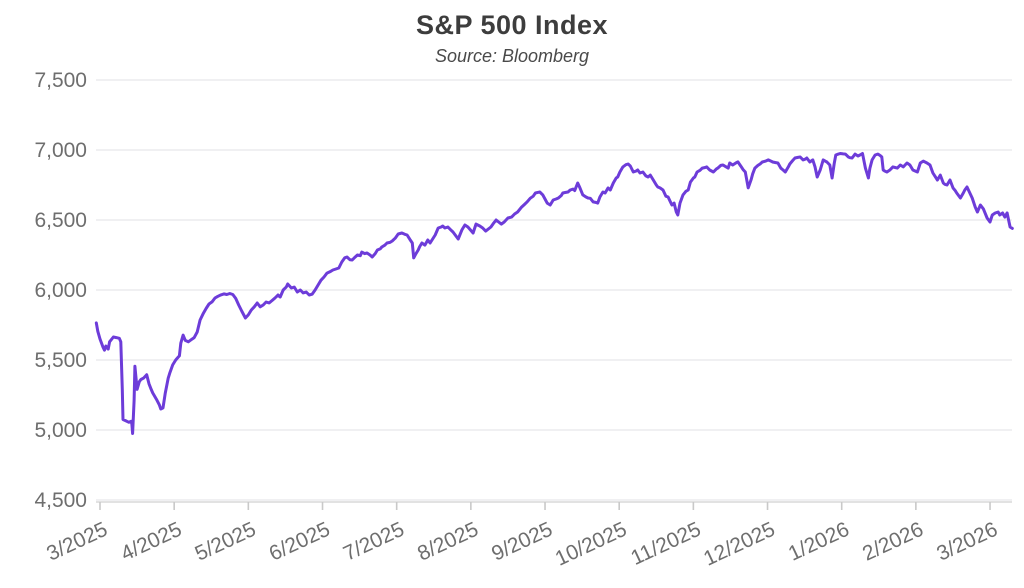 This screenshot has width=1024, height=588. I want to click on x-tick-label: 12/2025, so click(739, 544).